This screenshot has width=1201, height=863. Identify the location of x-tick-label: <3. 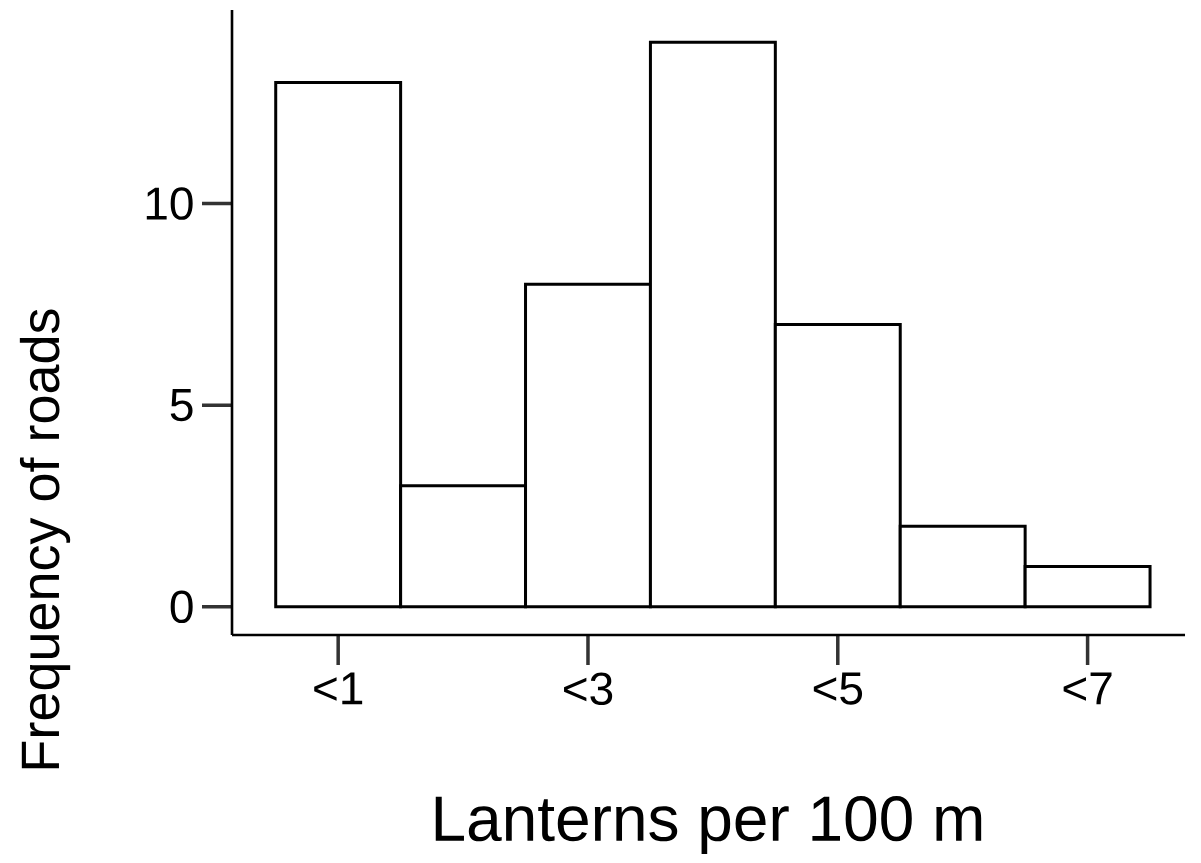
(588, 689).